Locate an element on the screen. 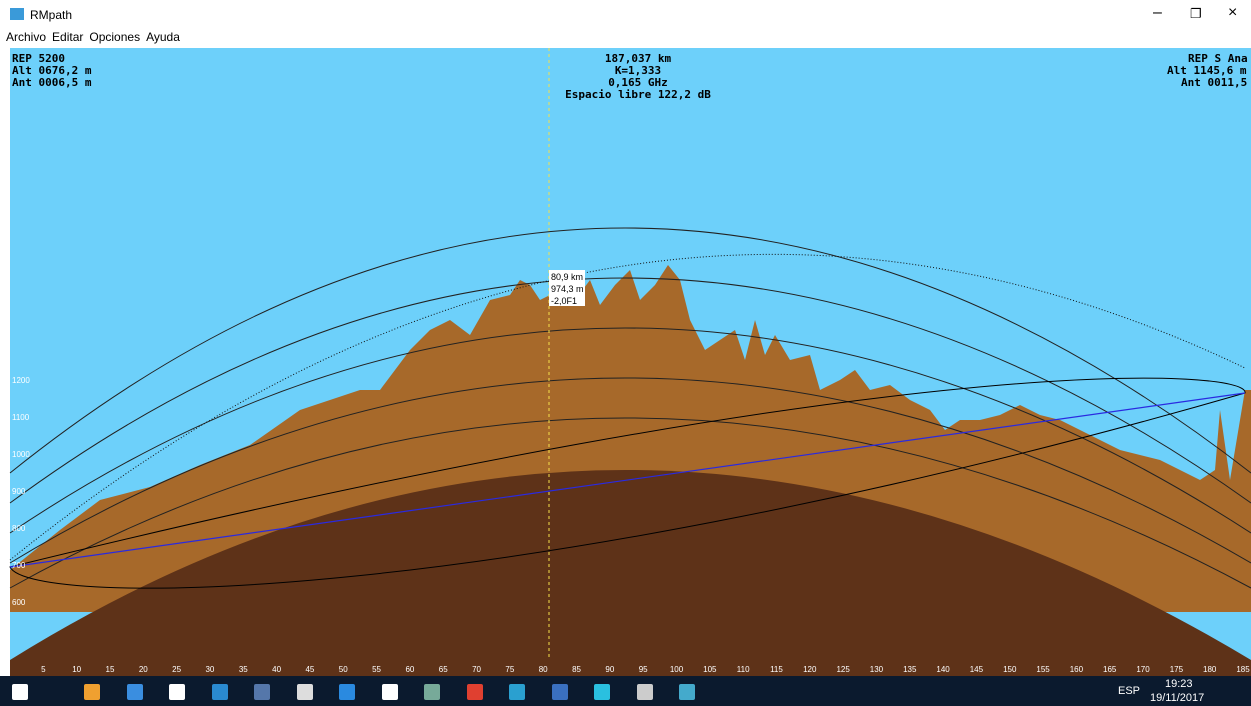 This screenshot has height=706, width=1251. language: ESP is located at coordinates (1129, 691).